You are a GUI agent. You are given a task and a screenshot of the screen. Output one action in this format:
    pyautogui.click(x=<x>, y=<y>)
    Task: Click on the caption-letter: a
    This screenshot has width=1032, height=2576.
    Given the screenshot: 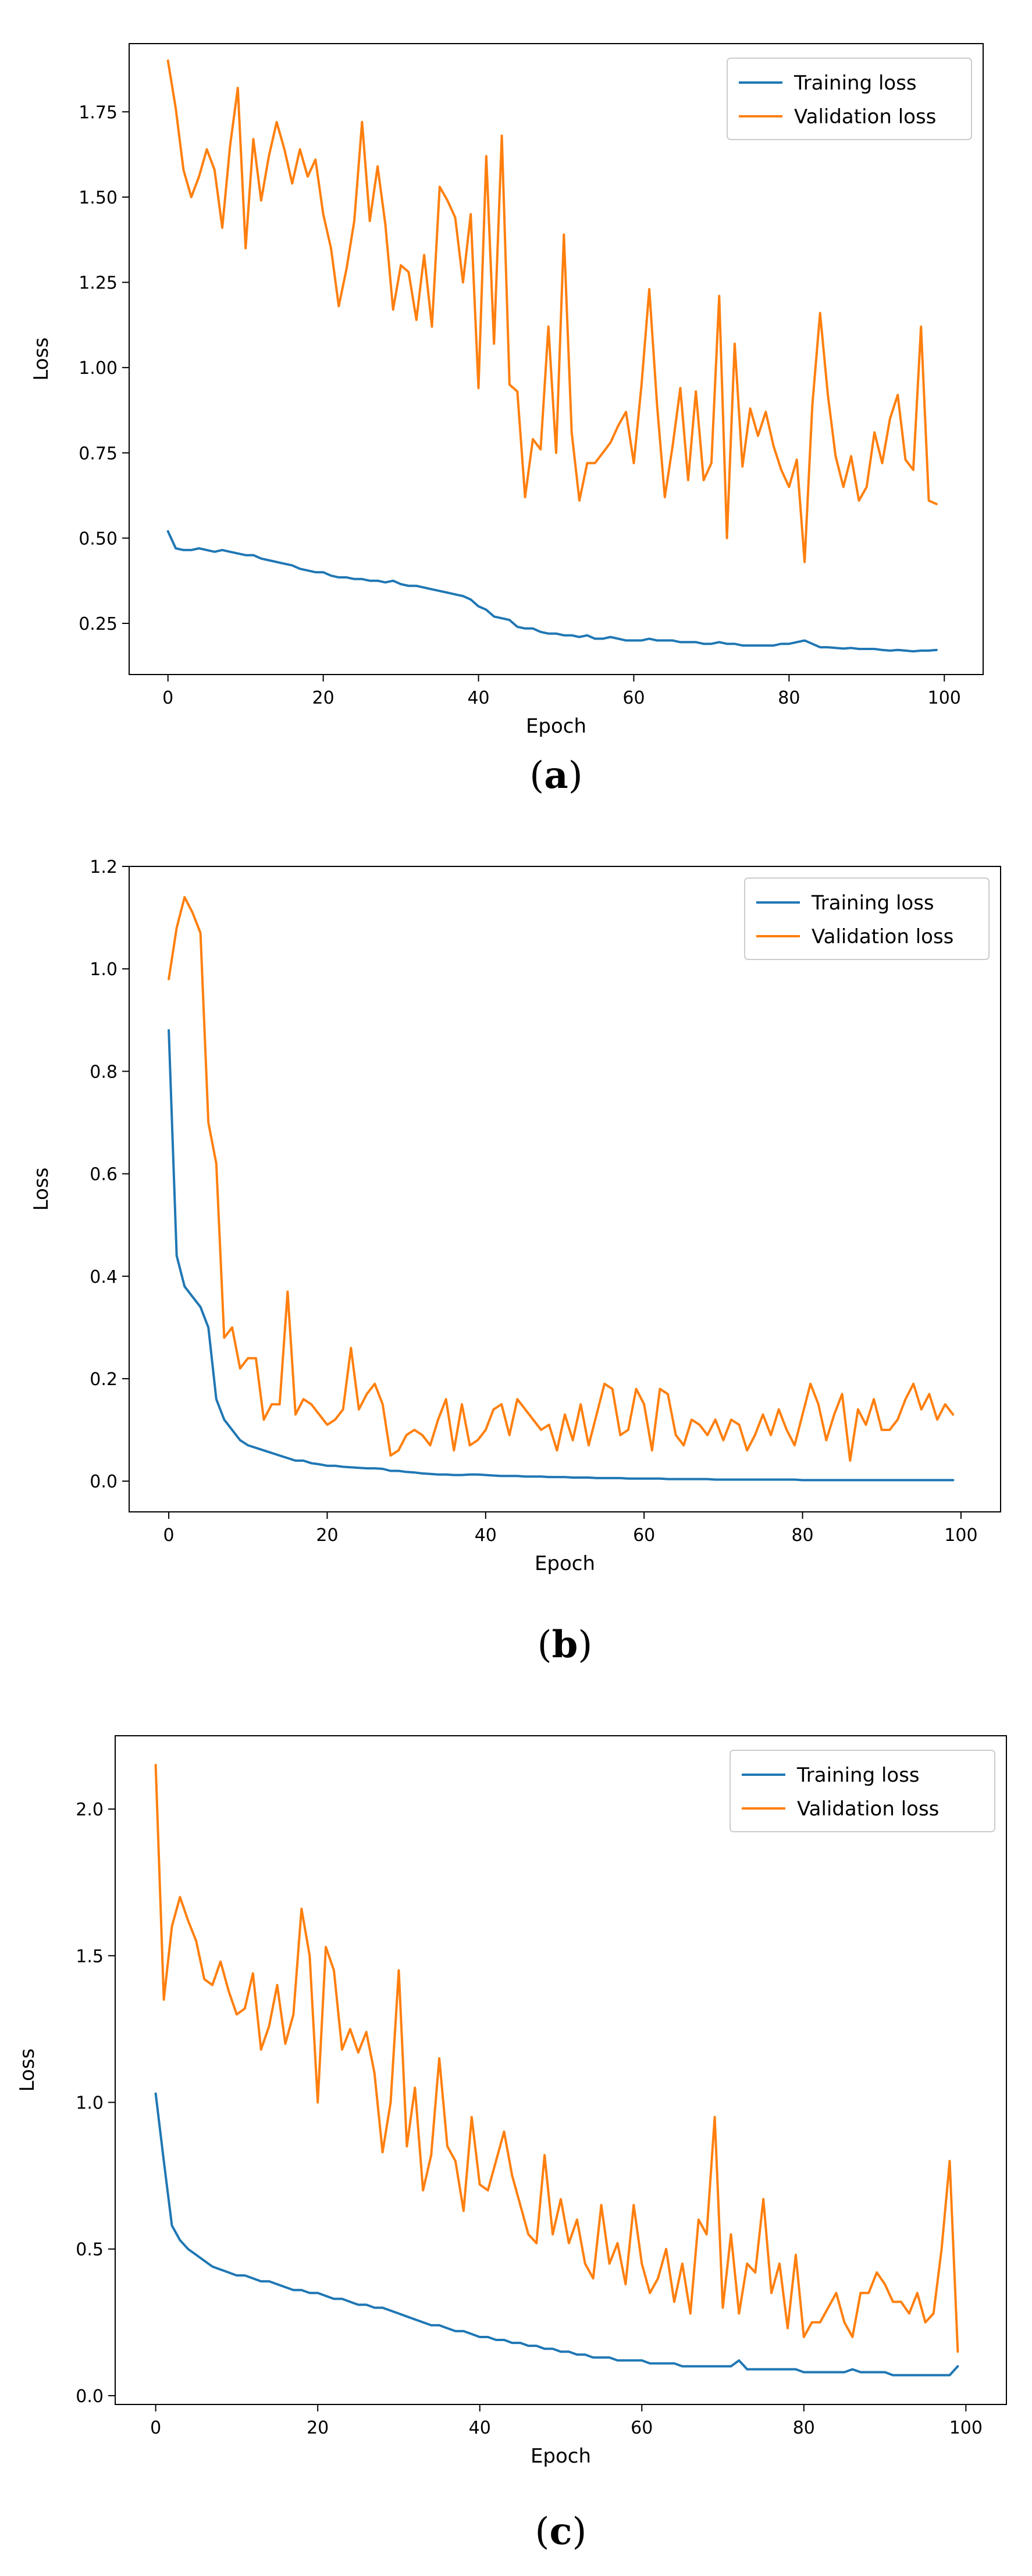 What is the action you would take?
    pyautogui.click(x=556, y=775)
    